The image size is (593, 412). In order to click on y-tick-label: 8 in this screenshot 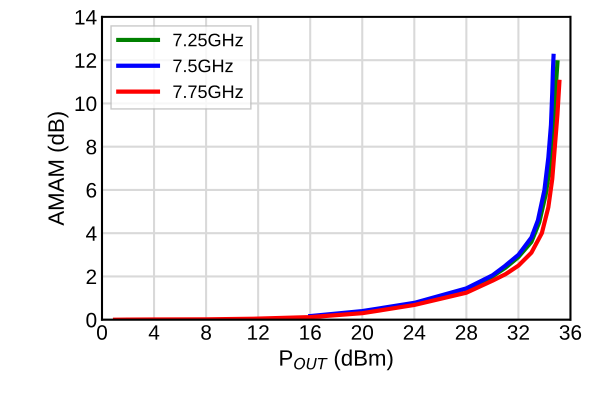, I will do `click(91, 147)`.